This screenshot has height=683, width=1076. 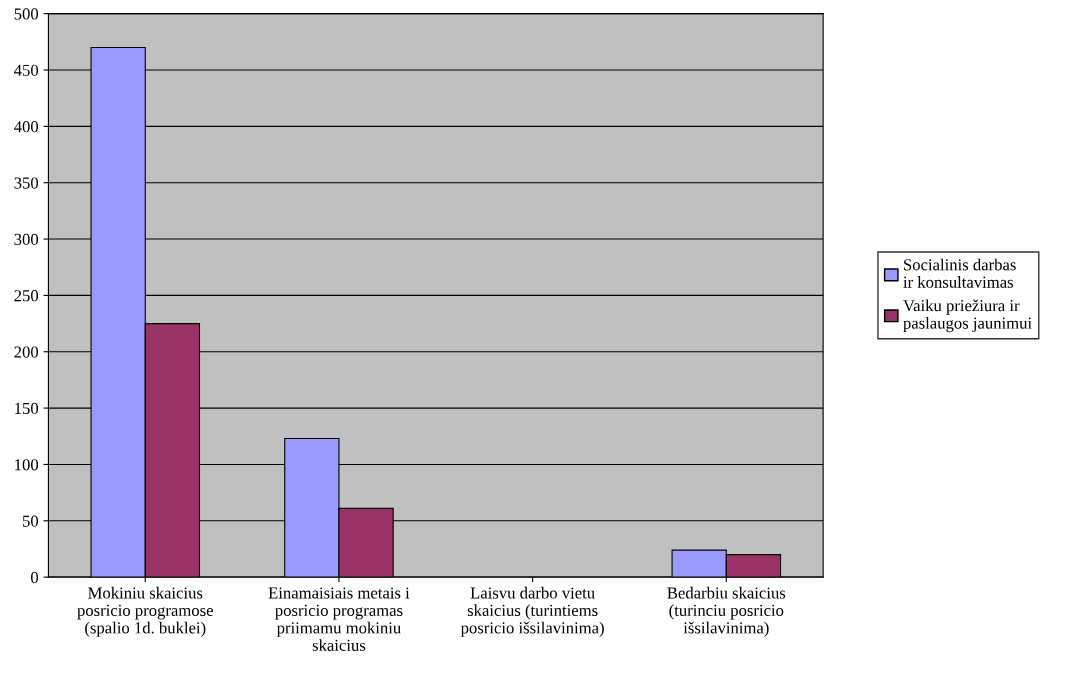 I want to click on y-tick-label: 100, so click(x=27, y=465).